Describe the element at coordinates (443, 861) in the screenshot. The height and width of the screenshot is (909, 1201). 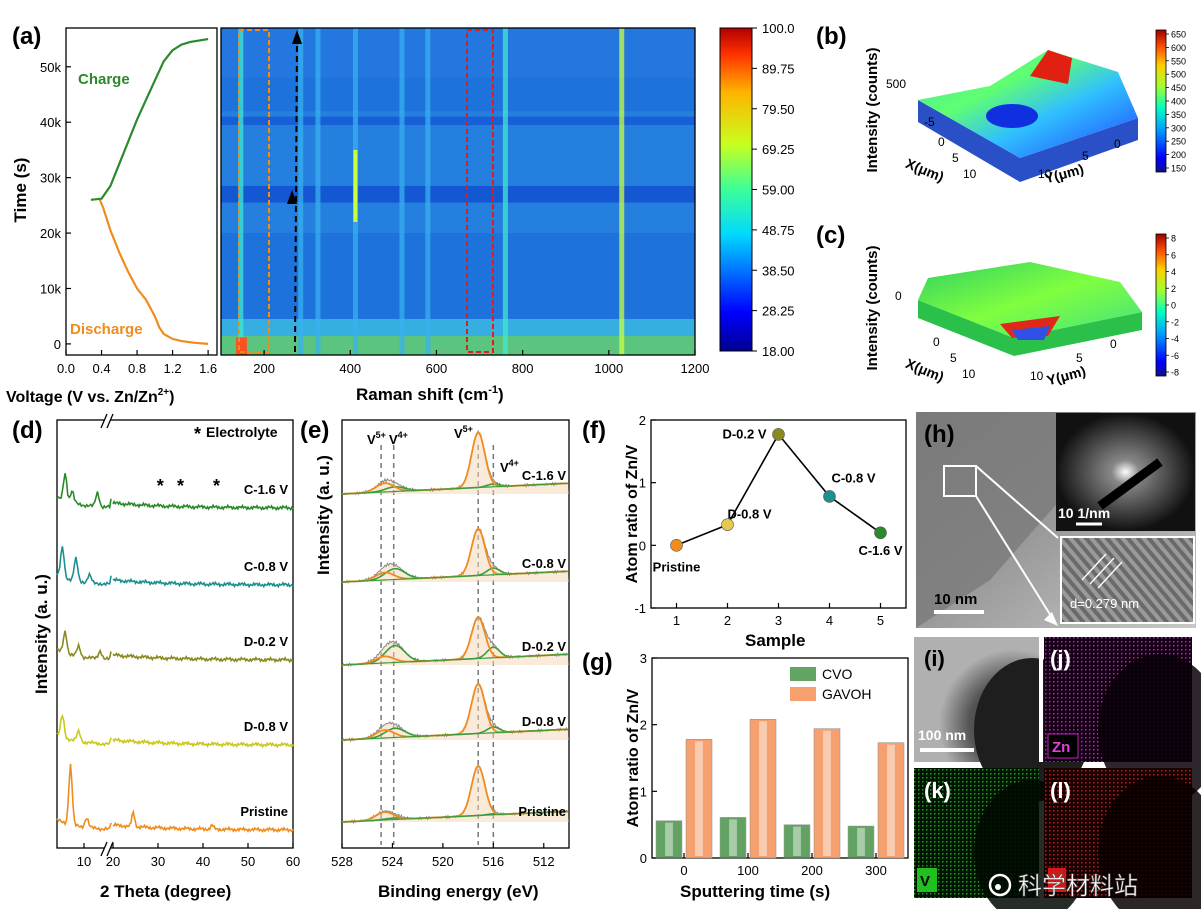
I see `x-tick-label: 520` at that location.